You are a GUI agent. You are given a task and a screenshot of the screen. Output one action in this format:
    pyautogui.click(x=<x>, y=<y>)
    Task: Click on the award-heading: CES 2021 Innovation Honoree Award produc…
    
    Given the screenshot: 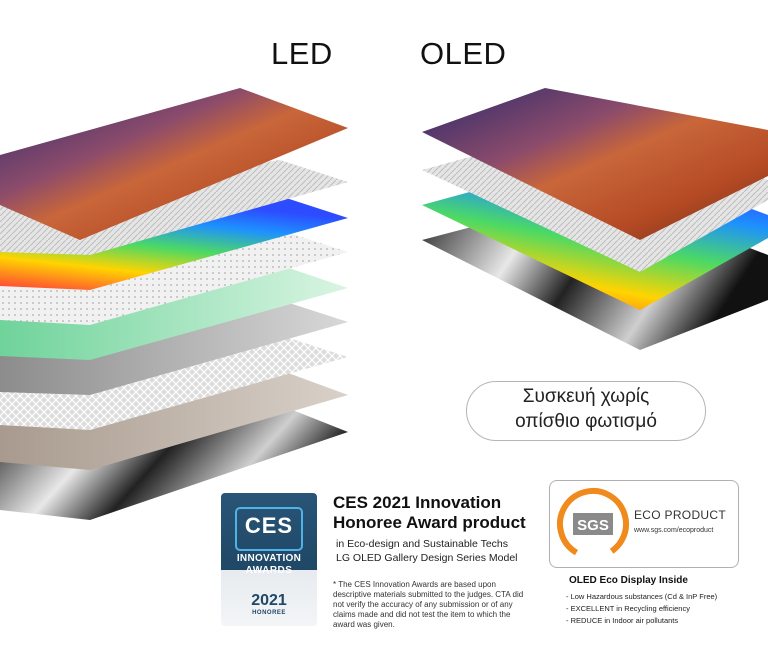 What is the action you would take?
    pyautogui.click(x=429, y=513)
    